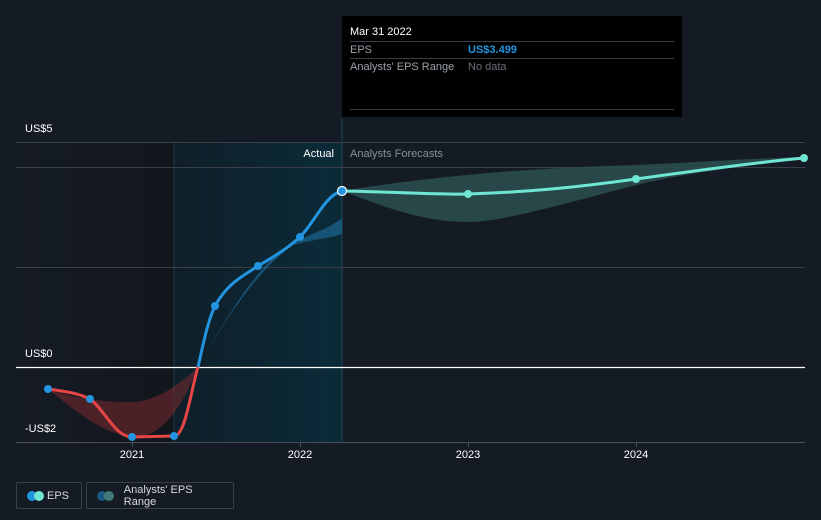  I want to click on tooltip-range-label: Analysts' EPS Range, so click(402, 67).